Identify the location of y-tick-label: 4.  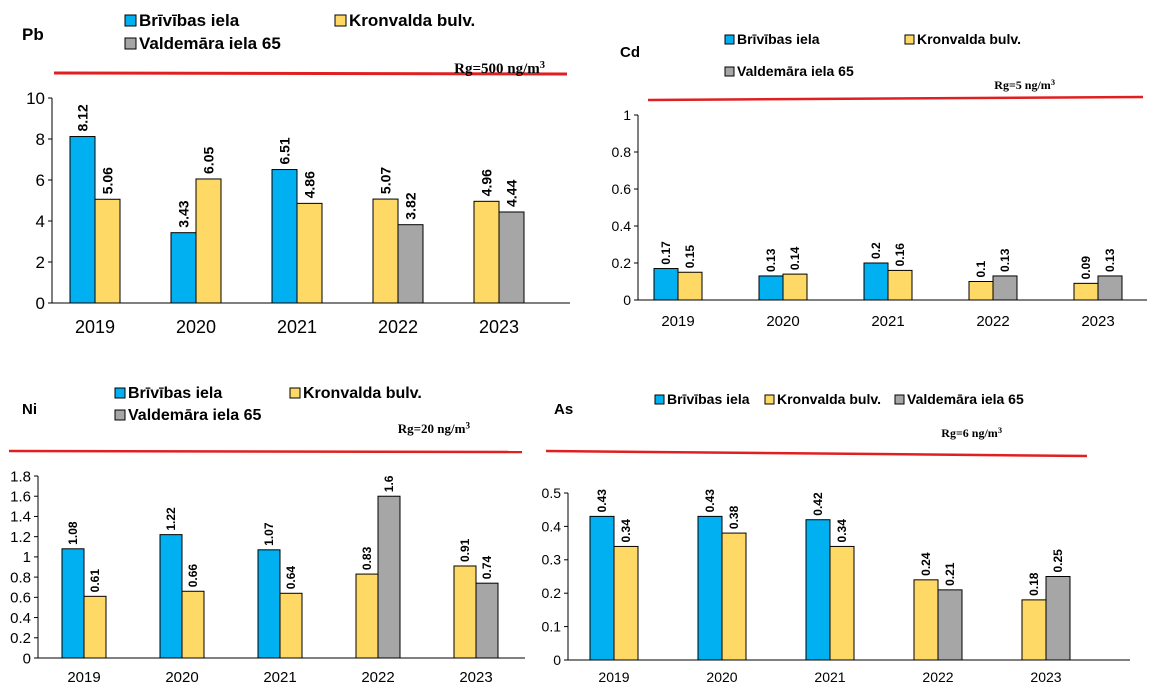
(40, 221).